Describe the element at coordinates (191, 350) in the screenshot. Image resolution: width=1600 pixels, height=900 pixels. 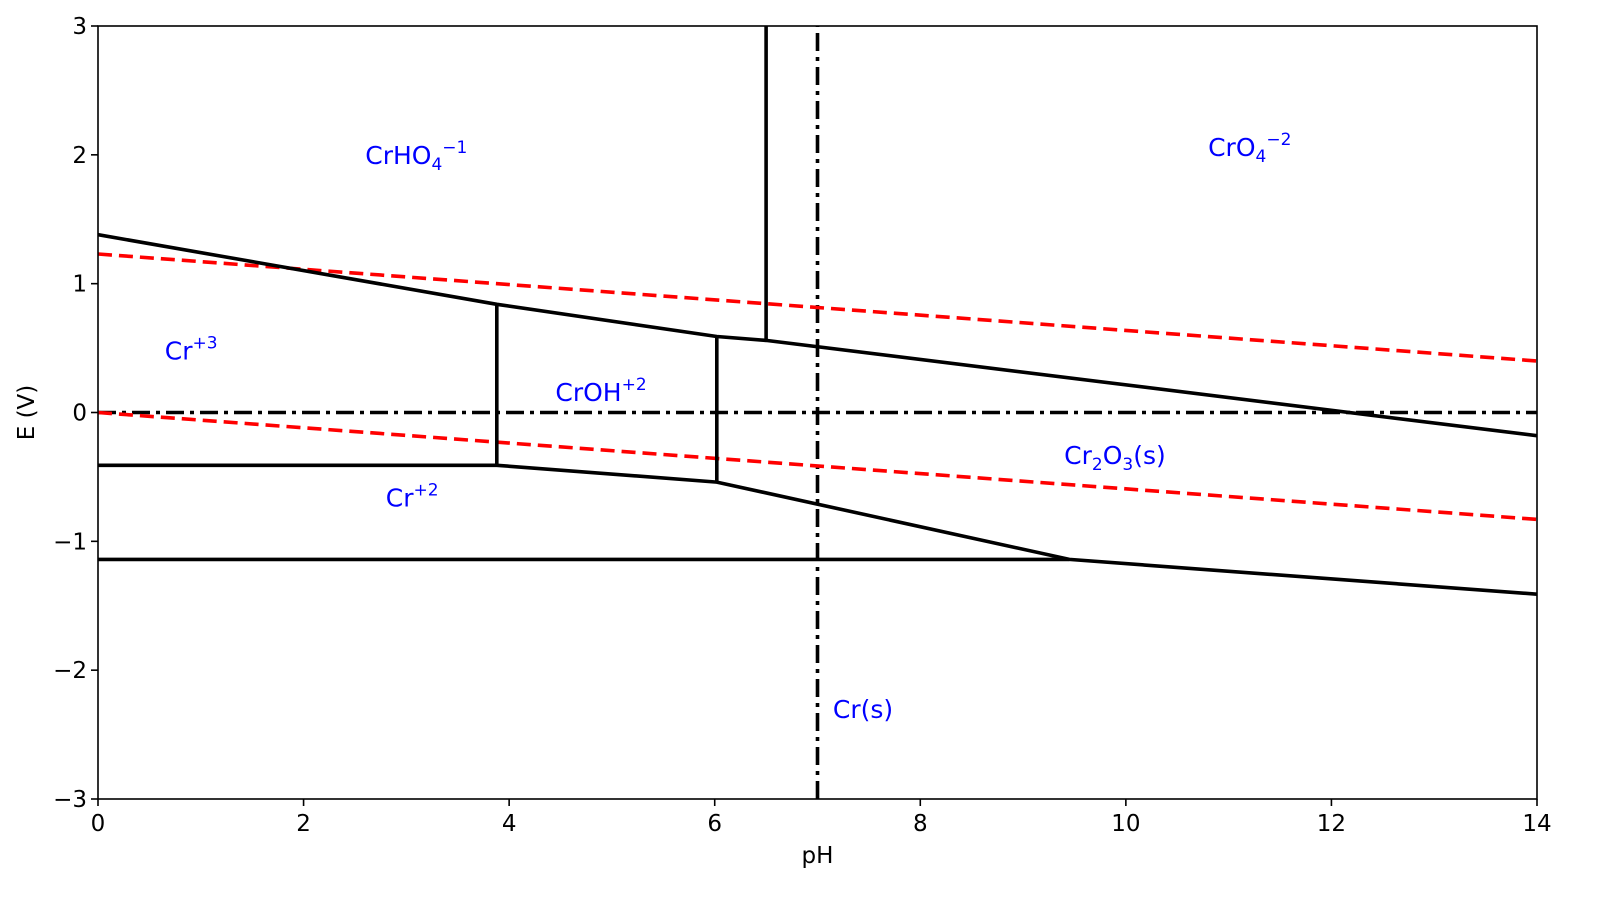
I see `region-label: Cr+3` at that location.